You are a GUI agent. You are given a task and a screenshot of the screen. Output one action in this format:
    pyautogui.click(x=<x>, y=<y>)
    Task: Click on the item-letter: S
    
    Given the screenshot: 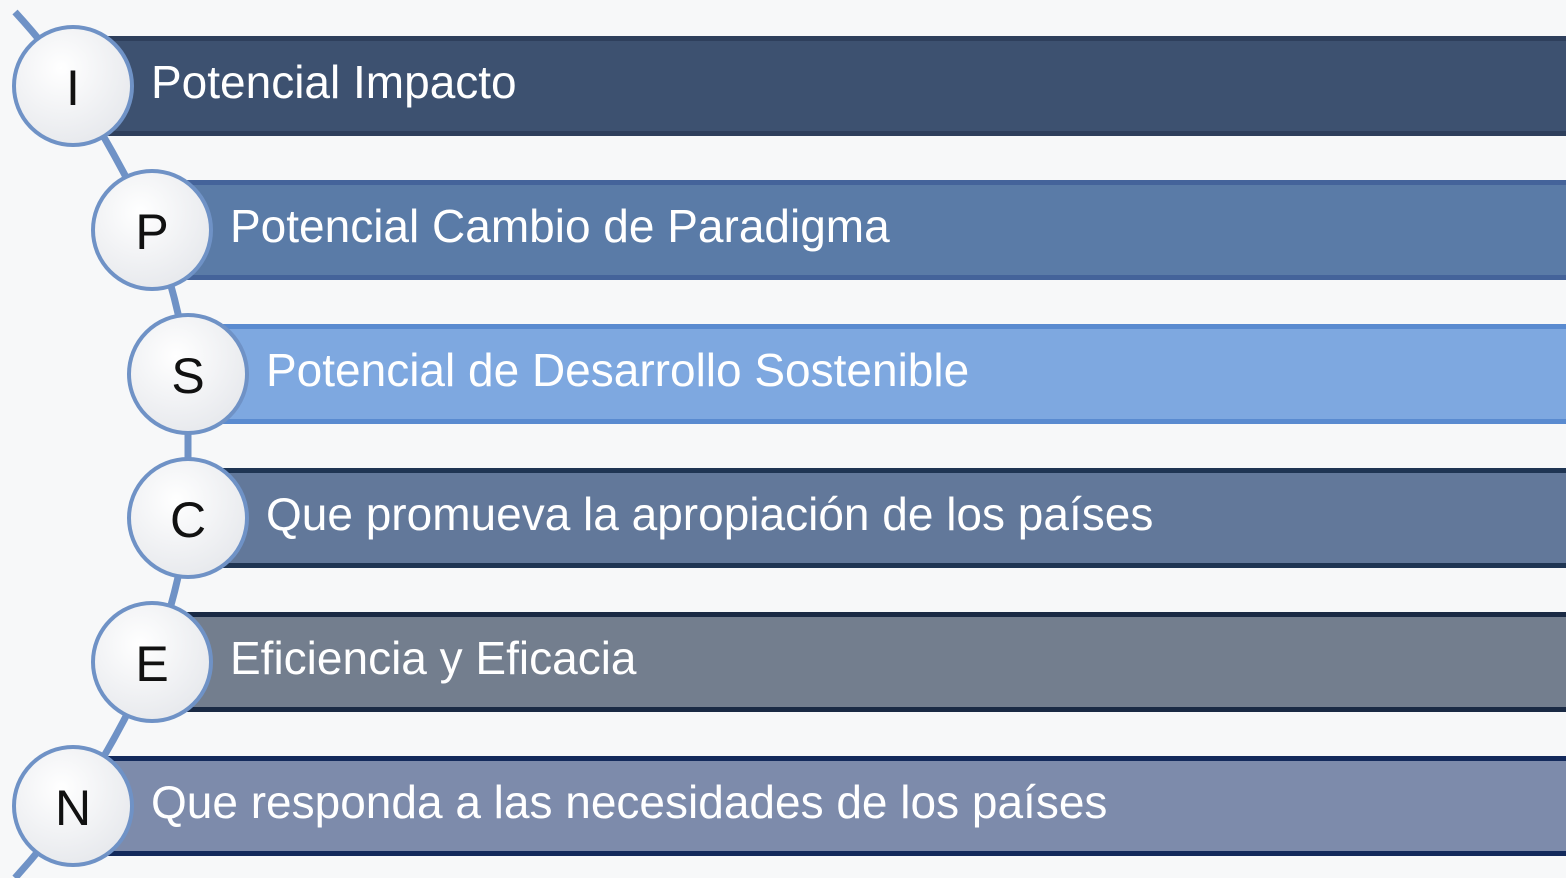 What is the action you would take?
    pyautogui.click(x=187, y=376)
    